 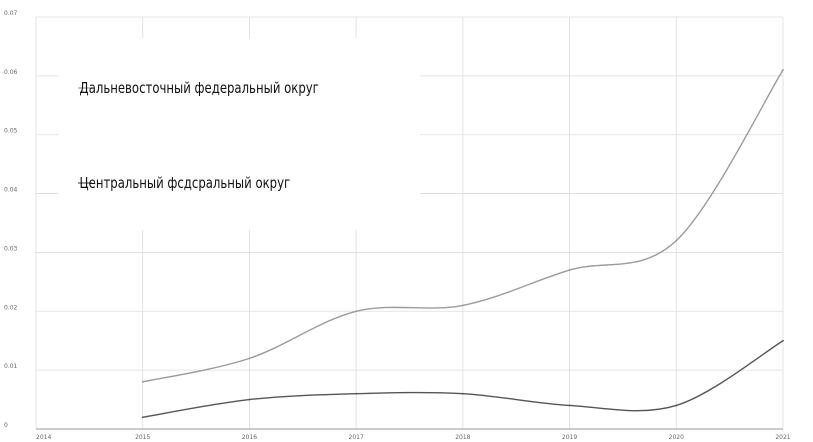 What do you see at coordinates (43, 437) in the screenshot?
I see `x-tick-label-2014: 2014` at bounding box center [43, 437].